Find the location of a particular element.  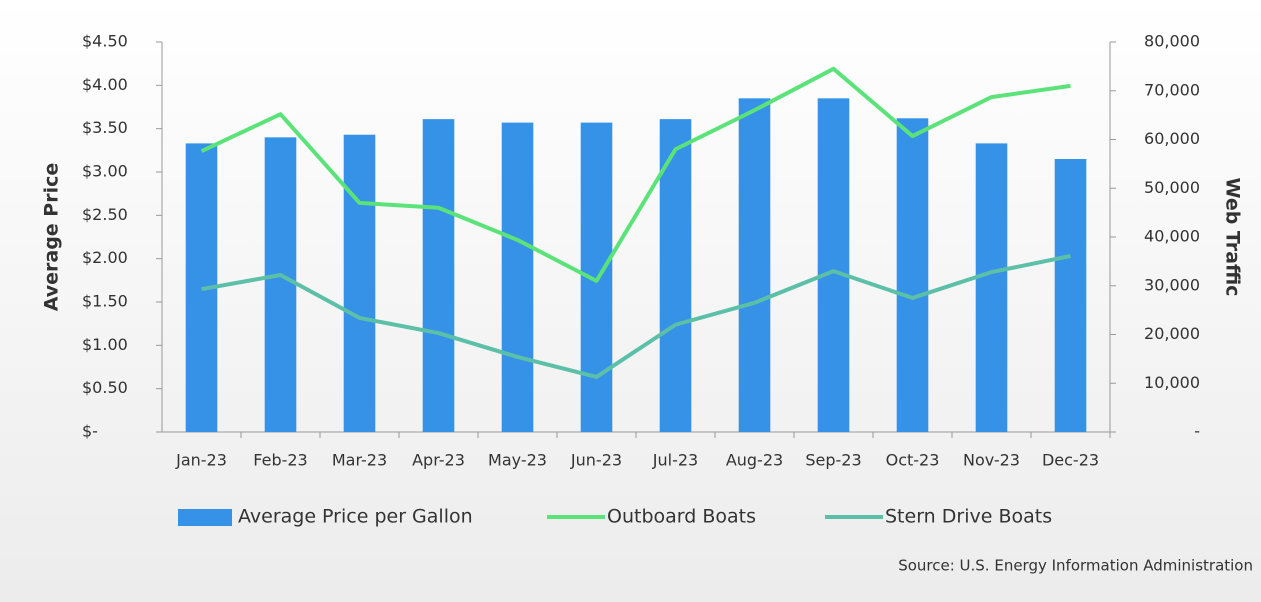

y2-tick-label: 80,000 is located at coordinates (1172, 41).